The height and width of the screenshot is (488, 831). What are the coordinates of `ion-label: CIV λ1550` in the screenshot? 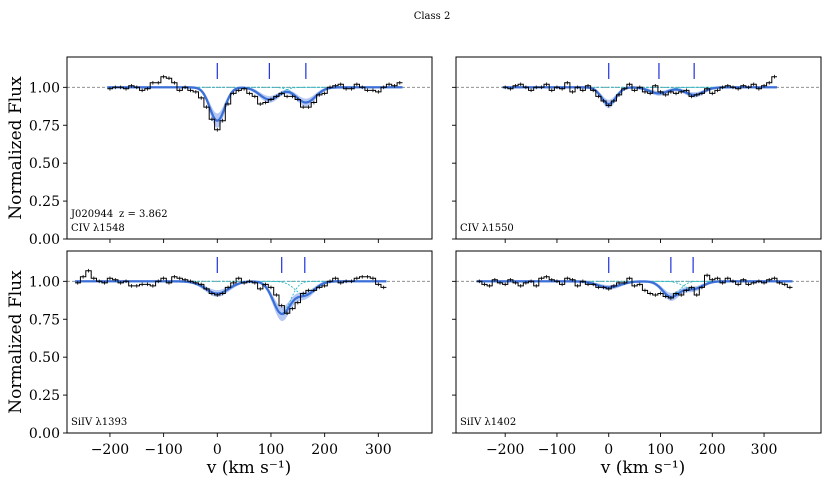 It's located at (487, 228).